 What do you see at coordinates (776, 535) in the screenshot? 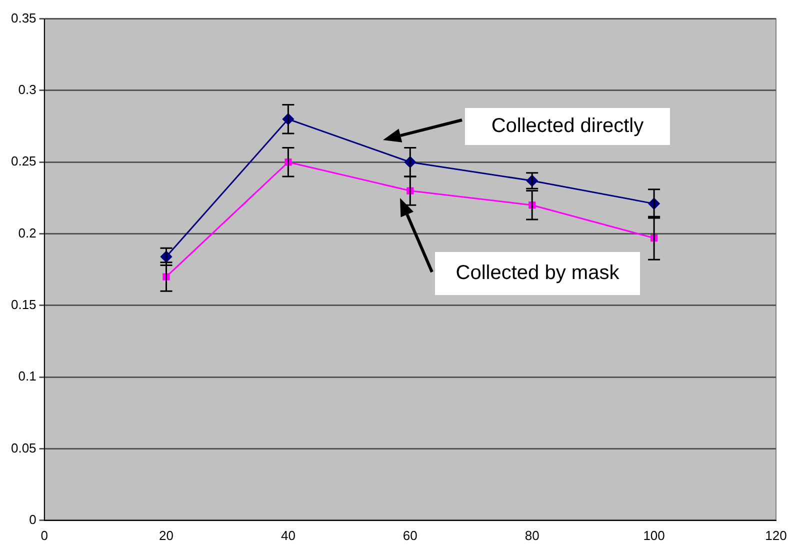
I see `x-tick-label: 120` at bounding box center [776, 535].